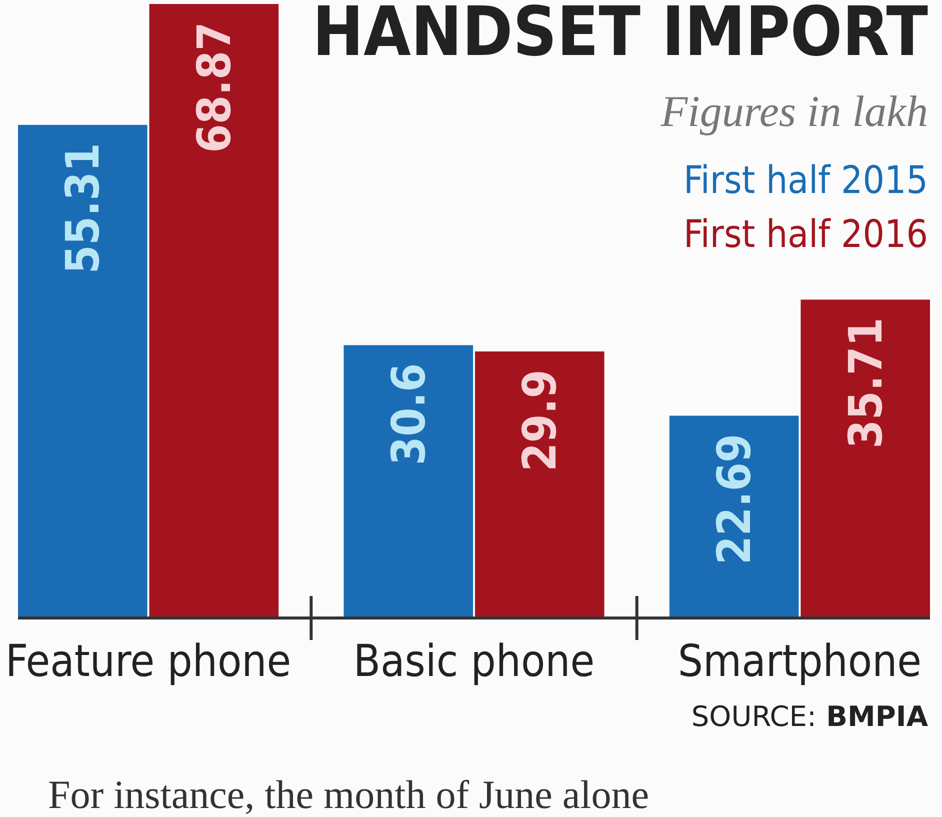 The height and width of the screenshot is (817, 942). Describe the element at coordinates (148, 661) in the screenshot. I see `x-tick-label: Feature phone` at that location.